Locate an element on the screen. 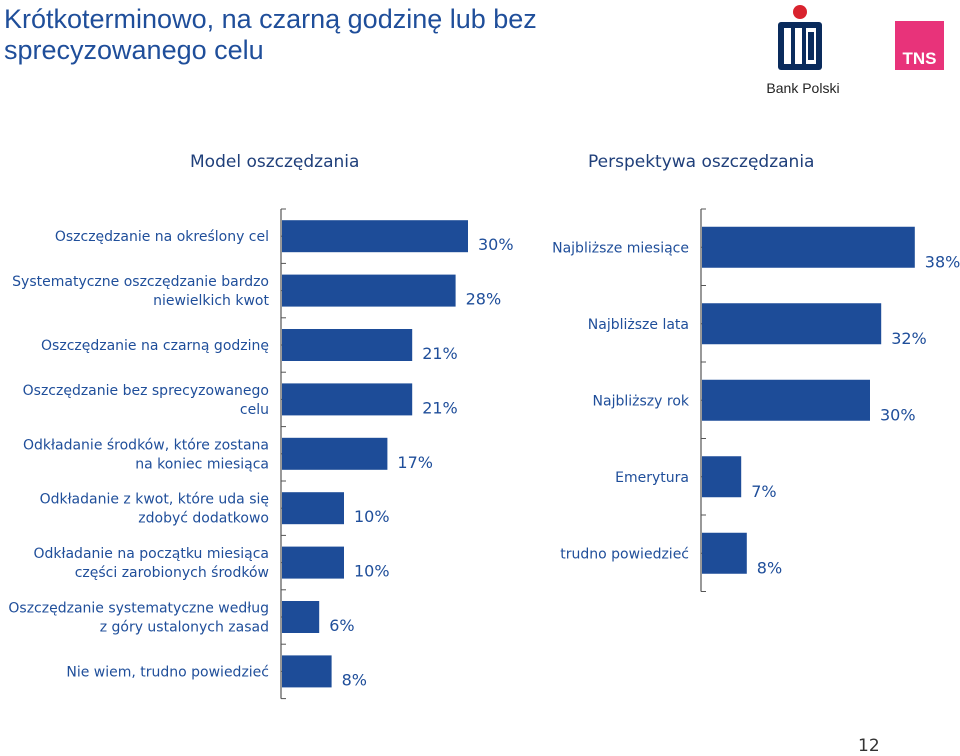  category-label: Nie wiem, trudno powiedzieć is located at coordinates (167, 672).